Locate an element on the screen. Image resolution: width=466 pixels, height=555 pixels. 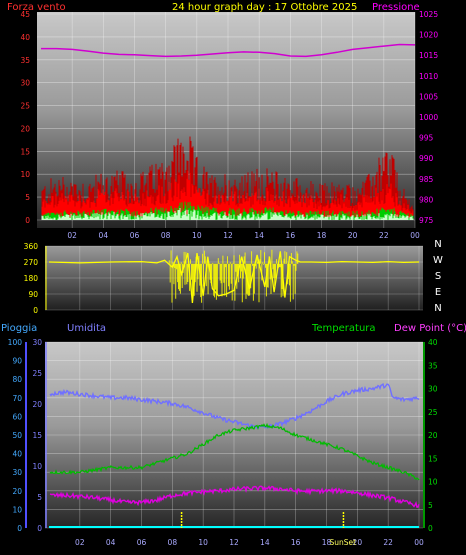
wind-label: Forza vento is located at coordinates (36, 7).